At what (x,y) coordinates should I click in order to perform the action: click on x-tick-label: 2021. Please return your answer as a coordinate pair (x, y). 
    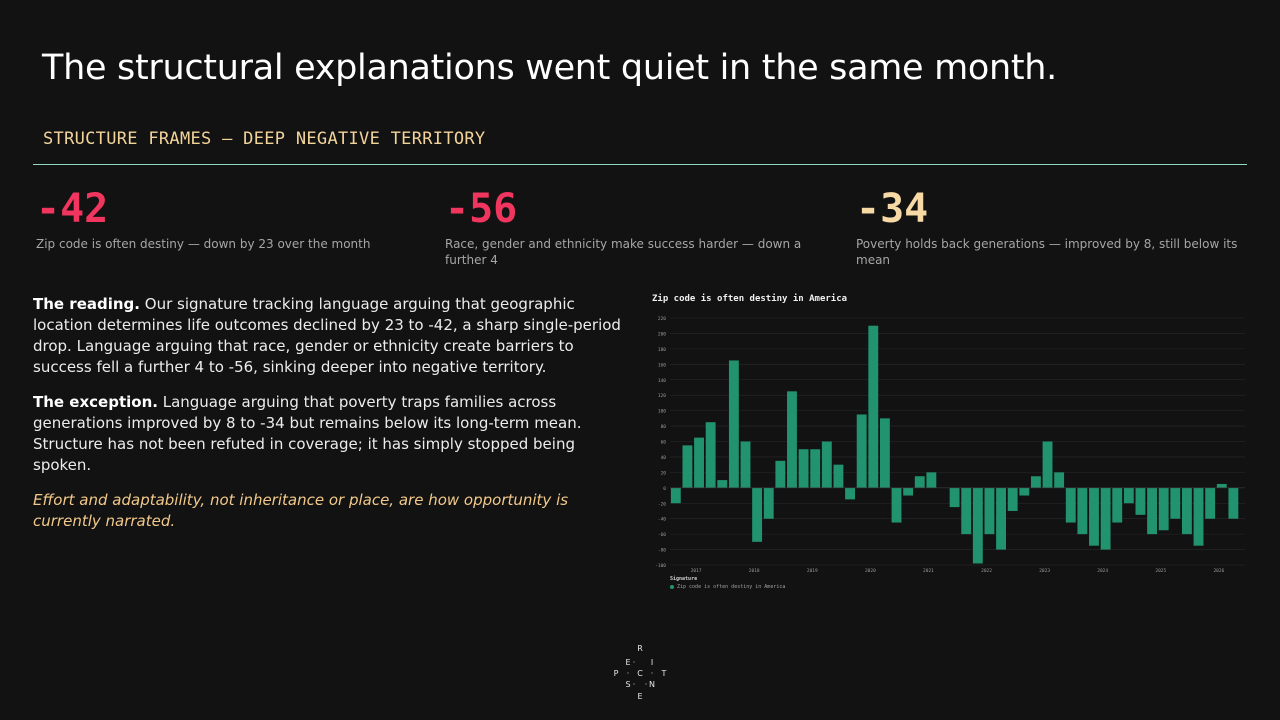
    Looking at the image, I should click on (928, 571).